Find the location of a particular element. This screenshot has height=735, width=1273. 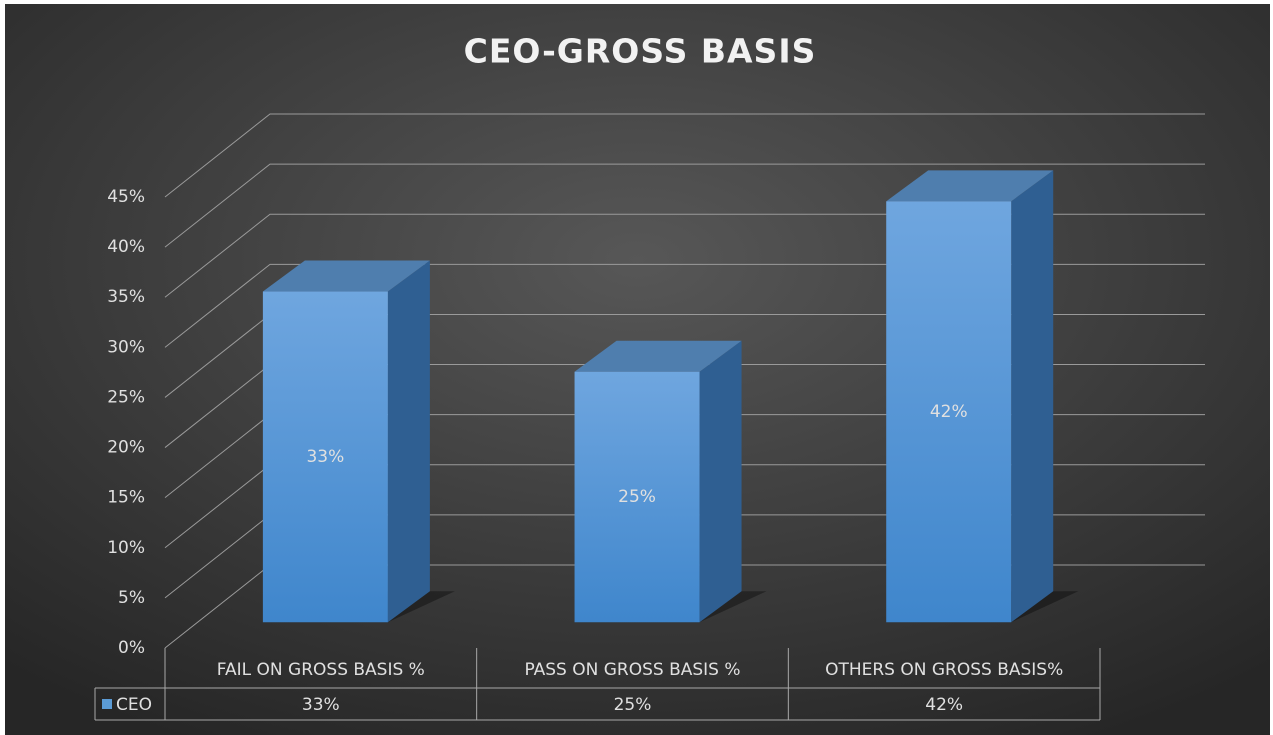

y-tick-label: 15% is located at coordinates (126, 498).